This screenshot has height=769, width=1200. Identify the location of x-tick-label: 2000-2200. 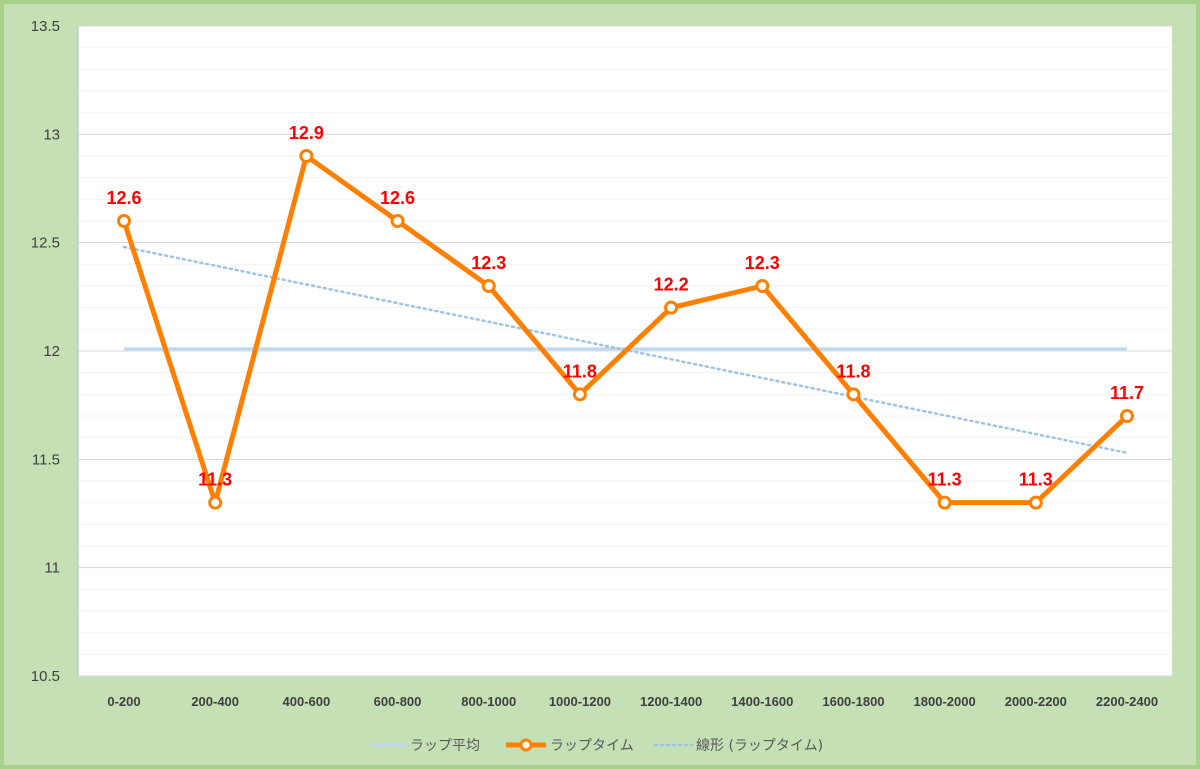
(1036, 701).